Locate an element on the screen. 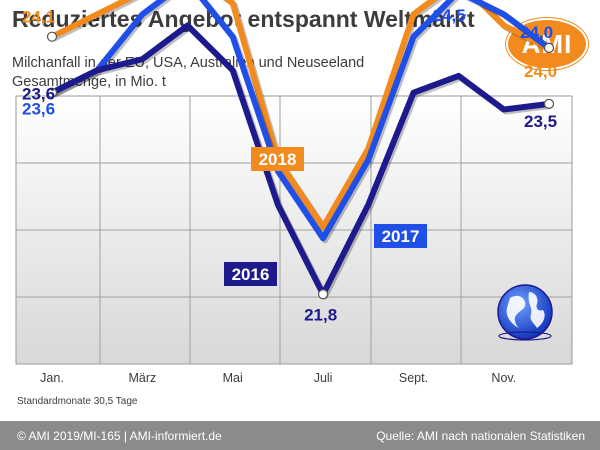  x-tick-label: Jan. is located at coordinates (52, 378).